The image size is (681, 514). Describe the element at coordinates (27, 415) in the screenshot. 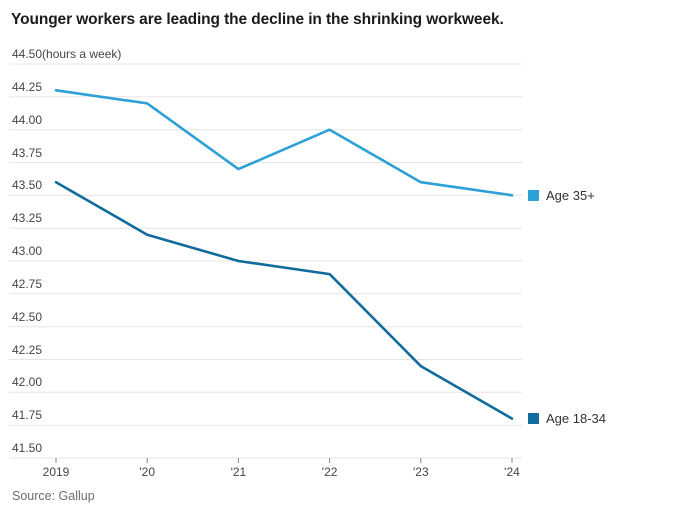

I see `y-tick-label: 41.75` at that location.